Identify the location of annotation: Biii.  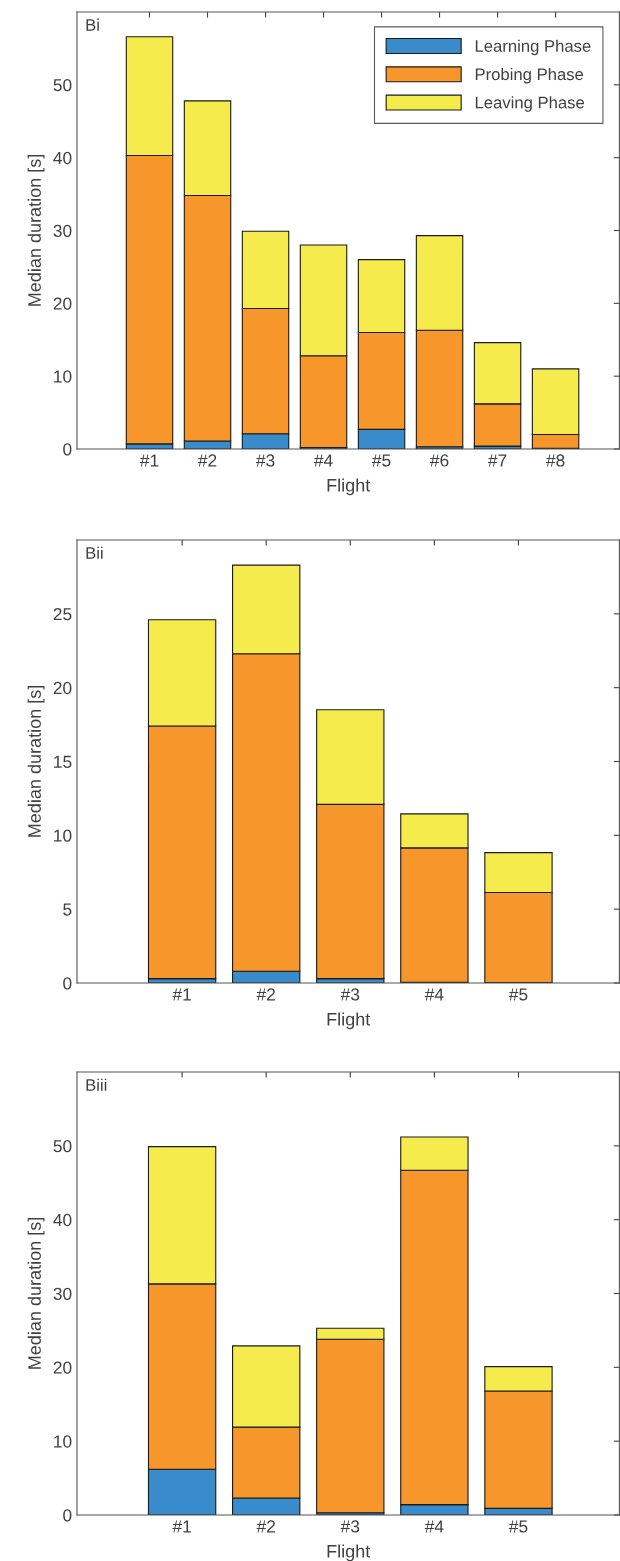
(96, 1084).